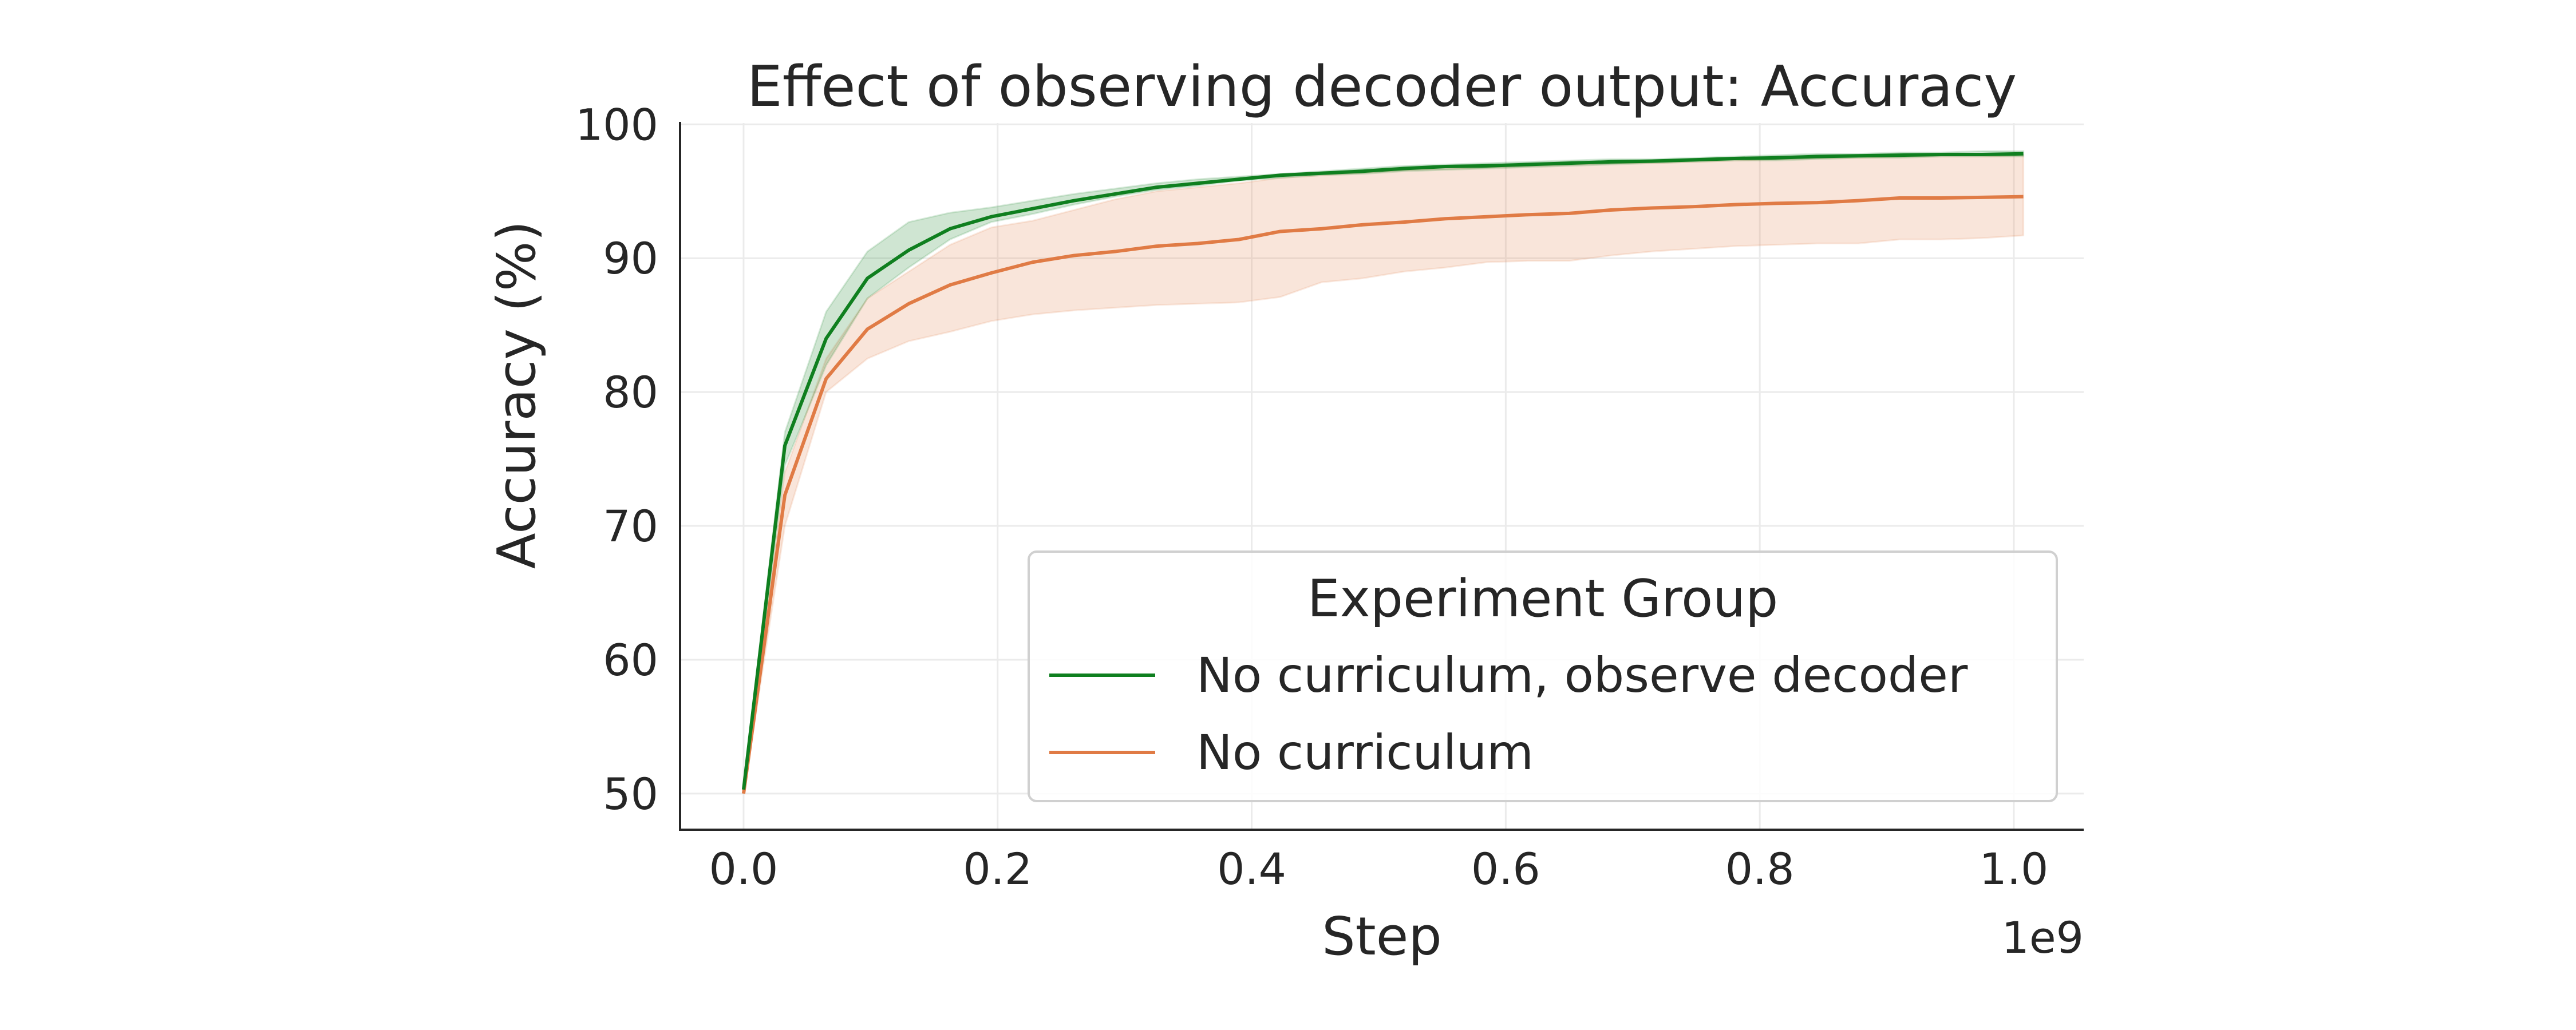  What do you see at coordinates (1365, 752) in the screenshot?
I see `legend-label-no-curriculum: No curriculum` at bounding box center [1365, 752].